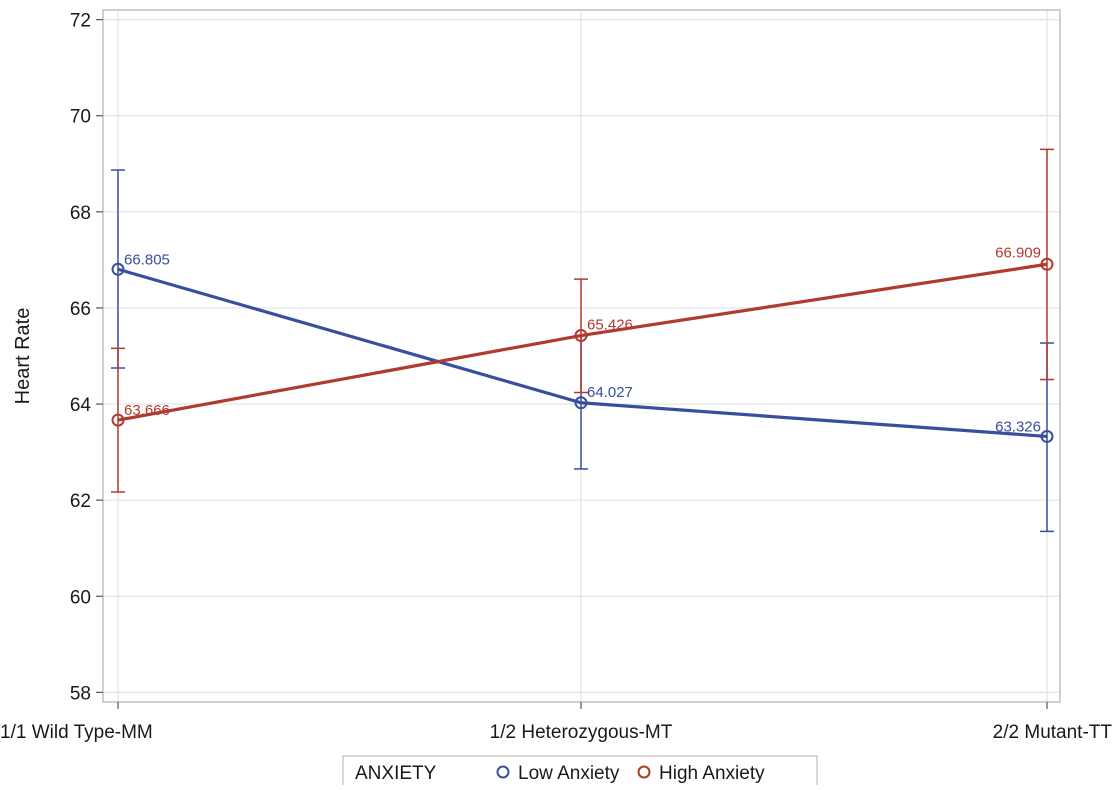  Describe the element at coordinates (581, 732) in the screenshot. I see `x-tick-label: 1/2 Heterozygous-MT` at that location.